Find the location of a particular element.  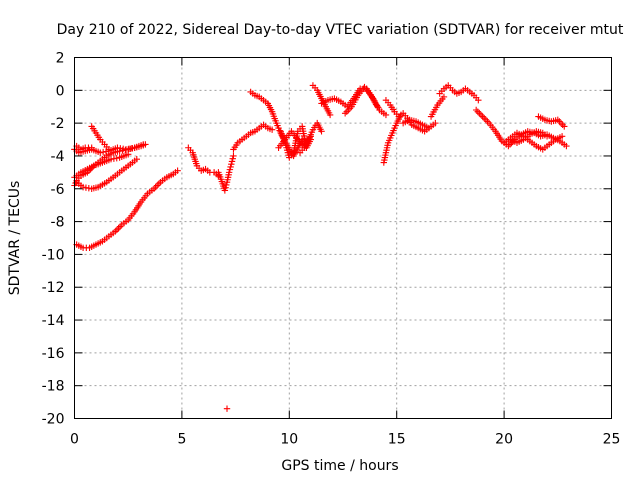

series-b is located at coordinates (83, 147).